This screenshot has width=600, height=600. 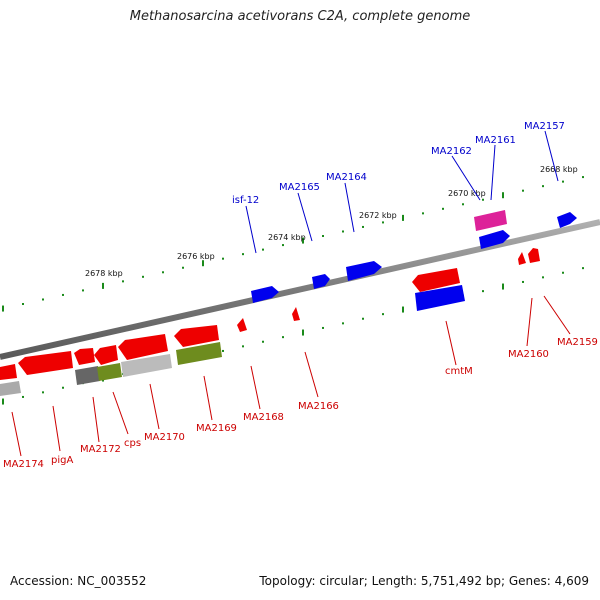 What do you see at coordinates (490, 220) in the screenshot?
I see `ncrna-arrow` at bounding box center [490, 220].